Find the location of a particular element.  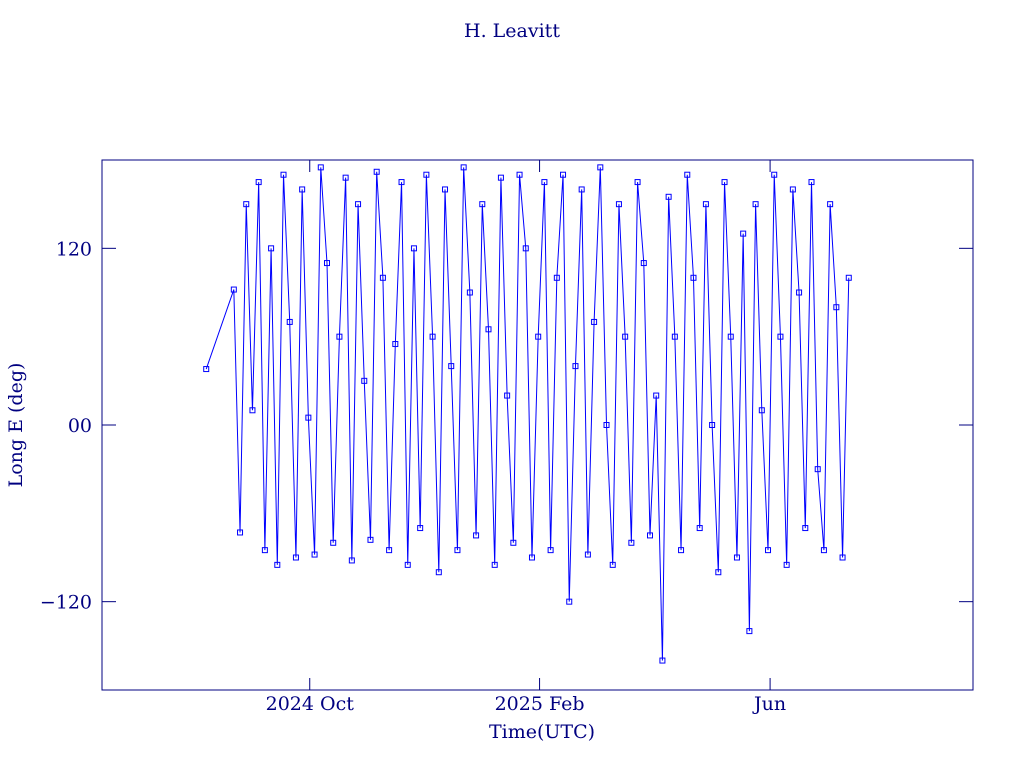

x-tick-label: 2024 Oct is located at coordinates (310, 704).